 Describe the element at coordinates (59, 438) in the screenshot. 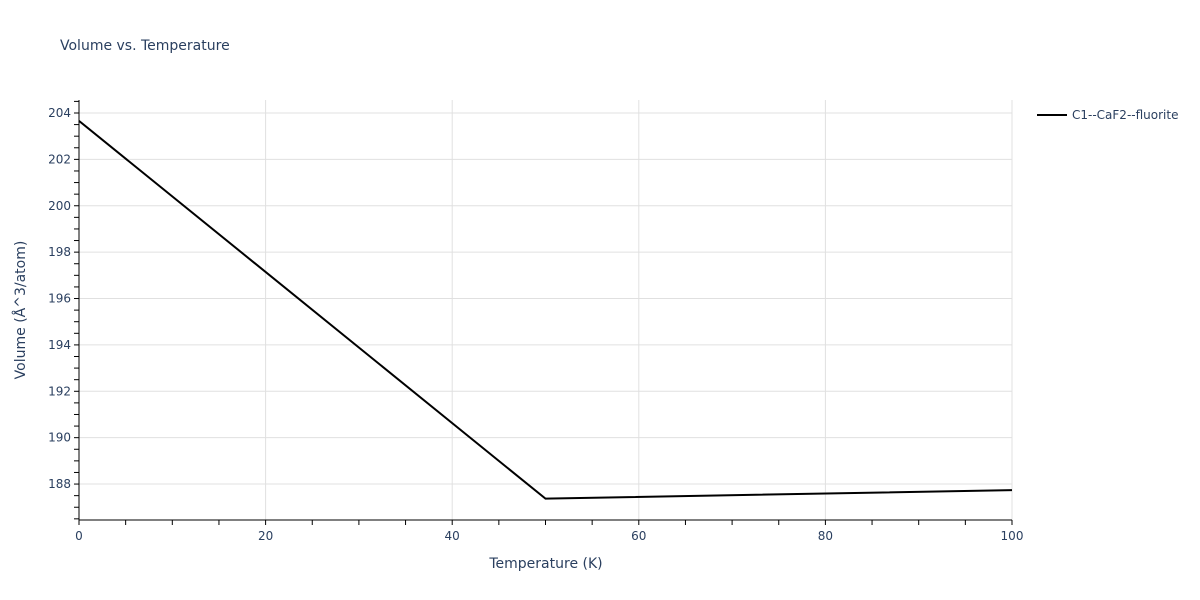

I see `y-tick-label: 190` at that location.